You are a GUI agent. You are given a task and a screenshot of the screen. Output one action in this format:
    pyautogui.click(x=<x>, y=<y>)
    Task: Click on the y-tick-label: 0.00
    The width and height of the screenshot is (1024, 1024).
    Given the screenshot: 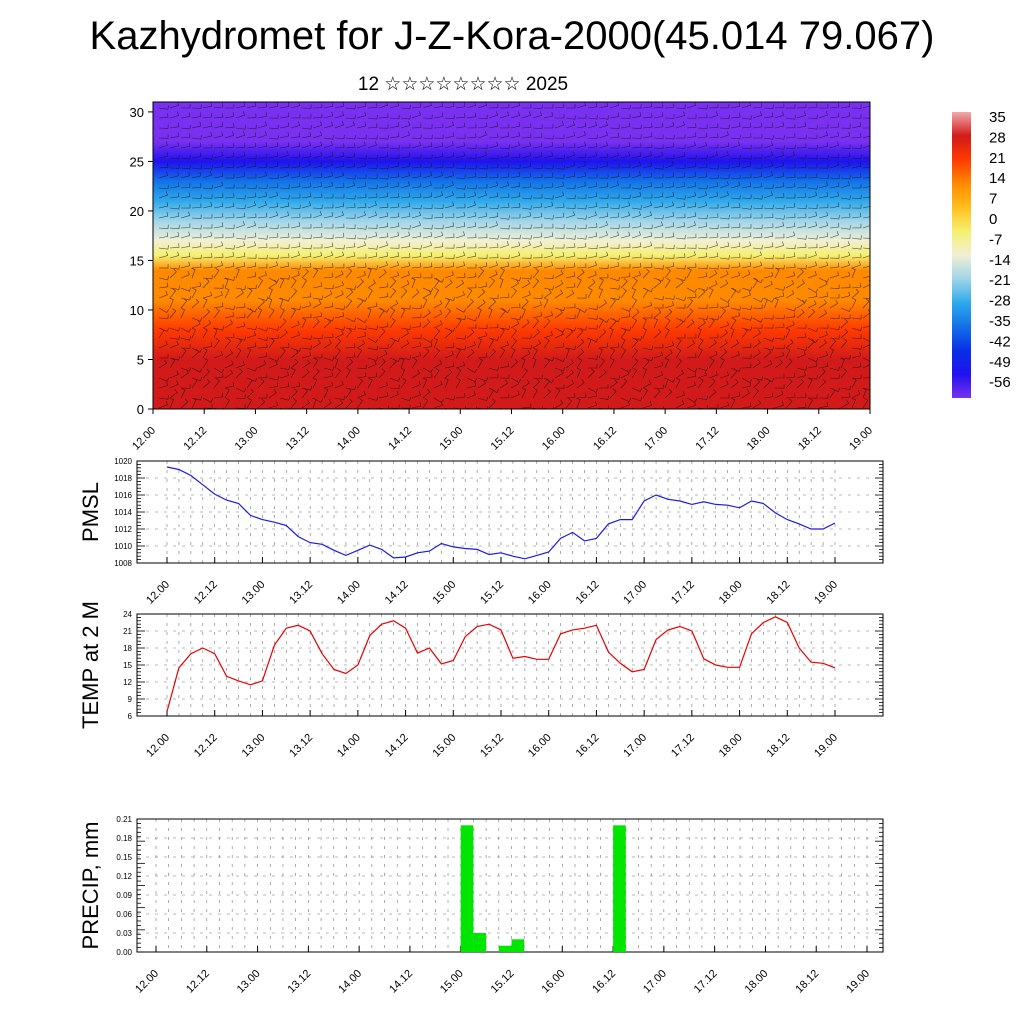 What is the action you would take?
    pyautogui.click(x=124, y=952)
    